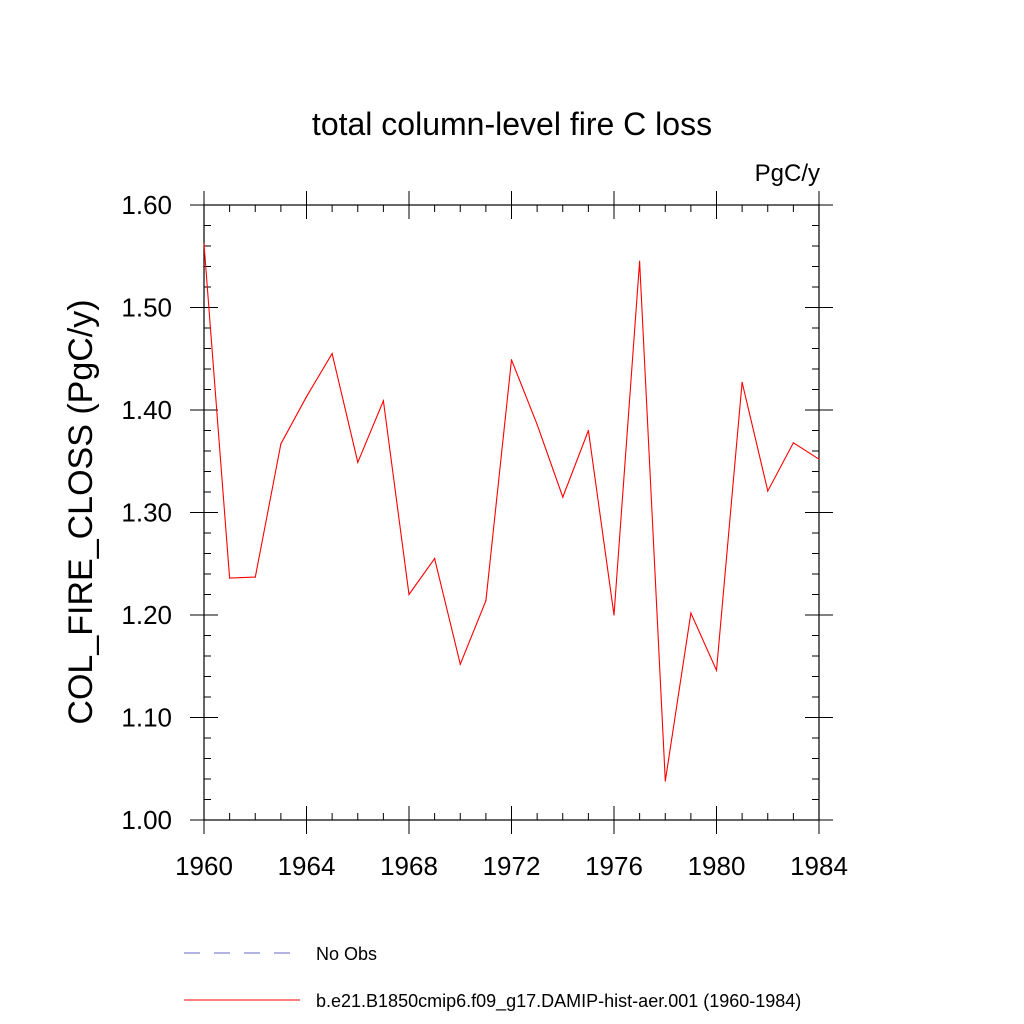 This screenshot has width=1024, height=1024. I want to click on x-tick-label: 1964, so click(307, 866).